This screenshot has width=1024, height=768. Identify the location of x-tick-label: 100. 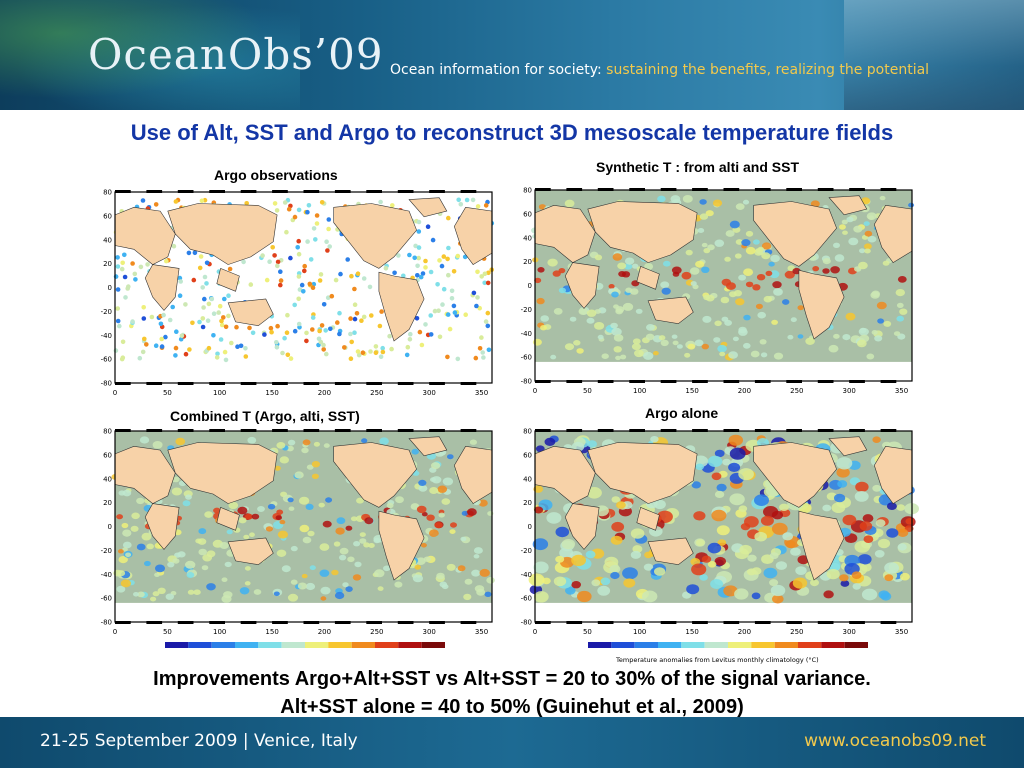
(219, 393).